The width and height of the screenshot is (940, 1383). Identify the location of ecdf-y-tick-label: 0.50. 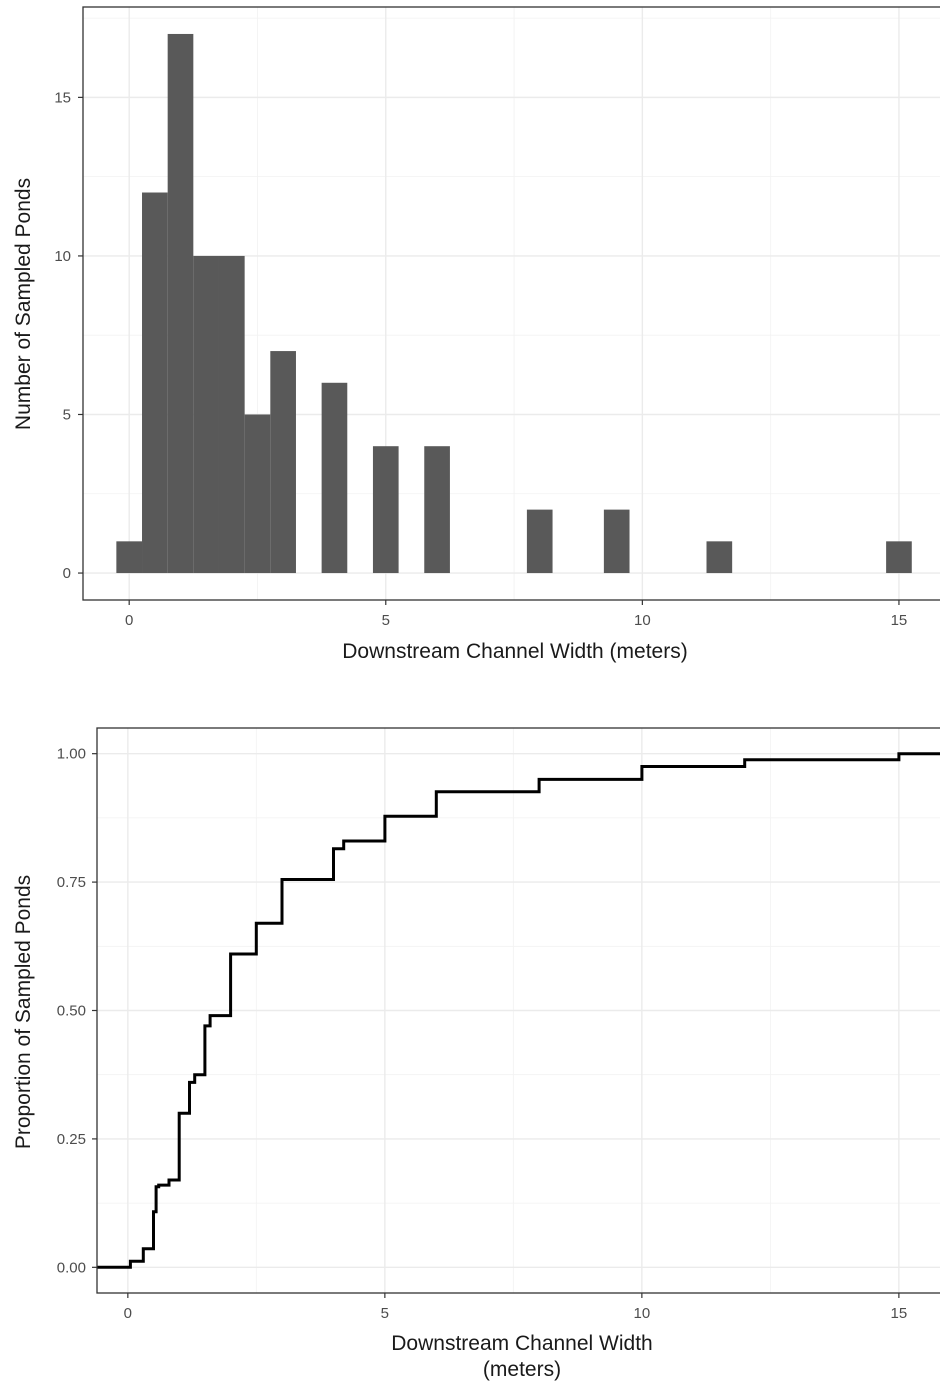
(71, 1011).